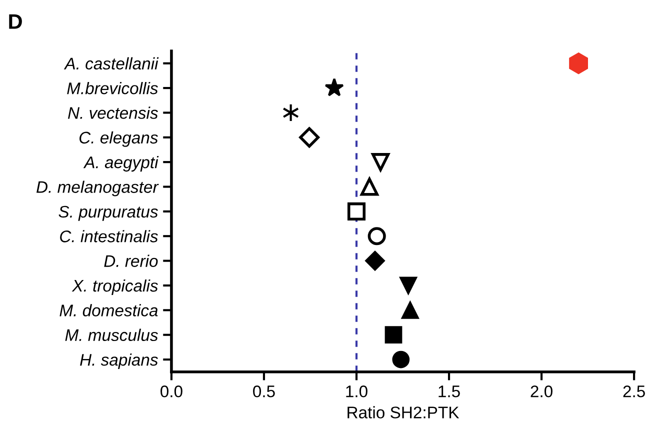 The width and height of the screenshot is (647, 425). What do you see at coordinates (121, 164) in the screenshot?
I see `y-tick-label: A. aegypti` at bounding box center [121, 164].